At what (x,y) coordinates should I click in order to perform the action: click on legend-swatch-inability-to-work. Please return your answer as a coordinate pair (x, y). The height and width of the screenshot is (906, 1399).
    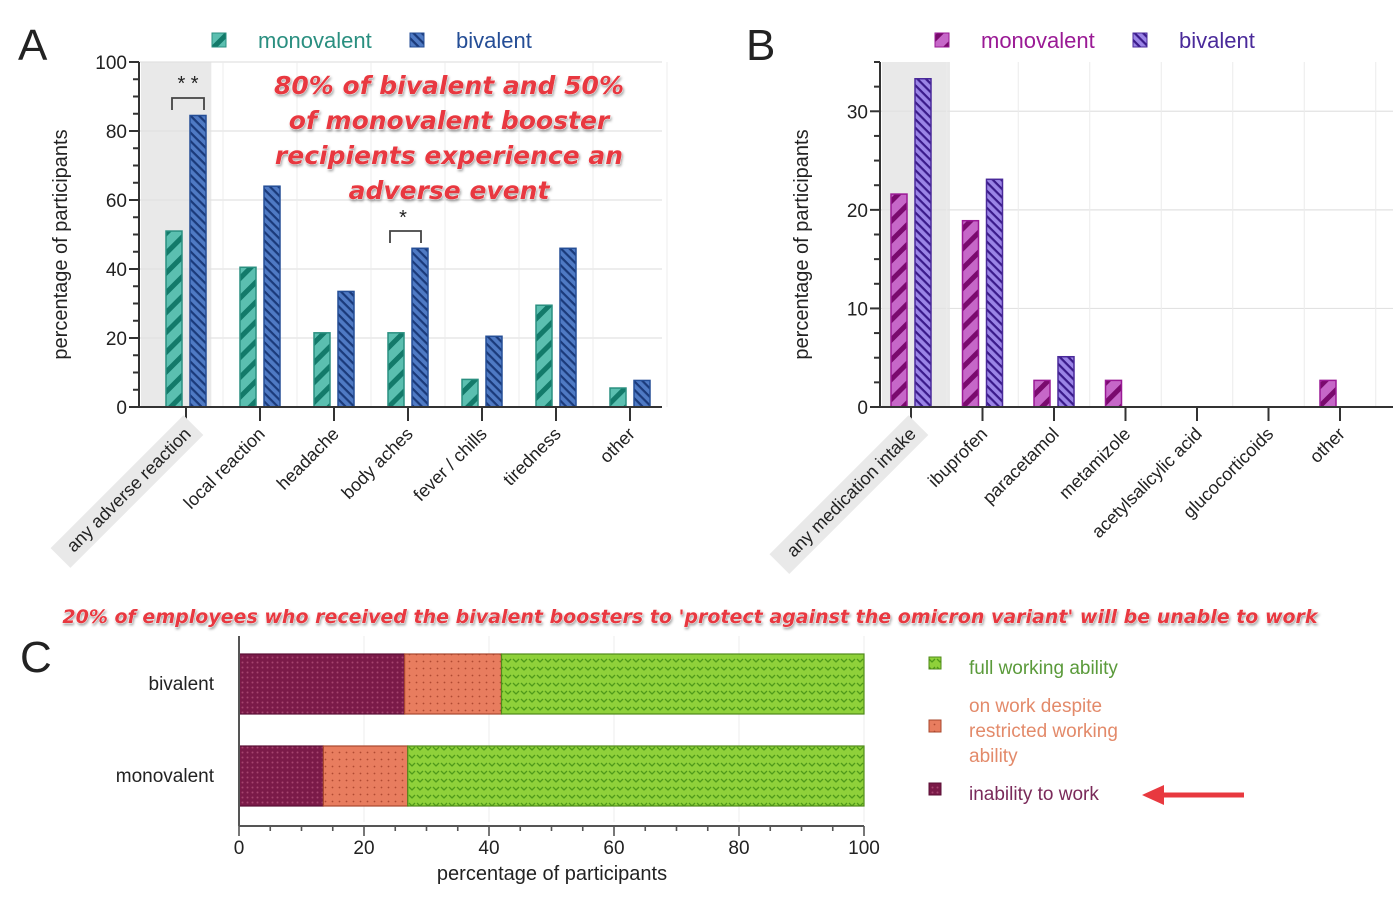
    Looking at the image, I should click on (935, 789).